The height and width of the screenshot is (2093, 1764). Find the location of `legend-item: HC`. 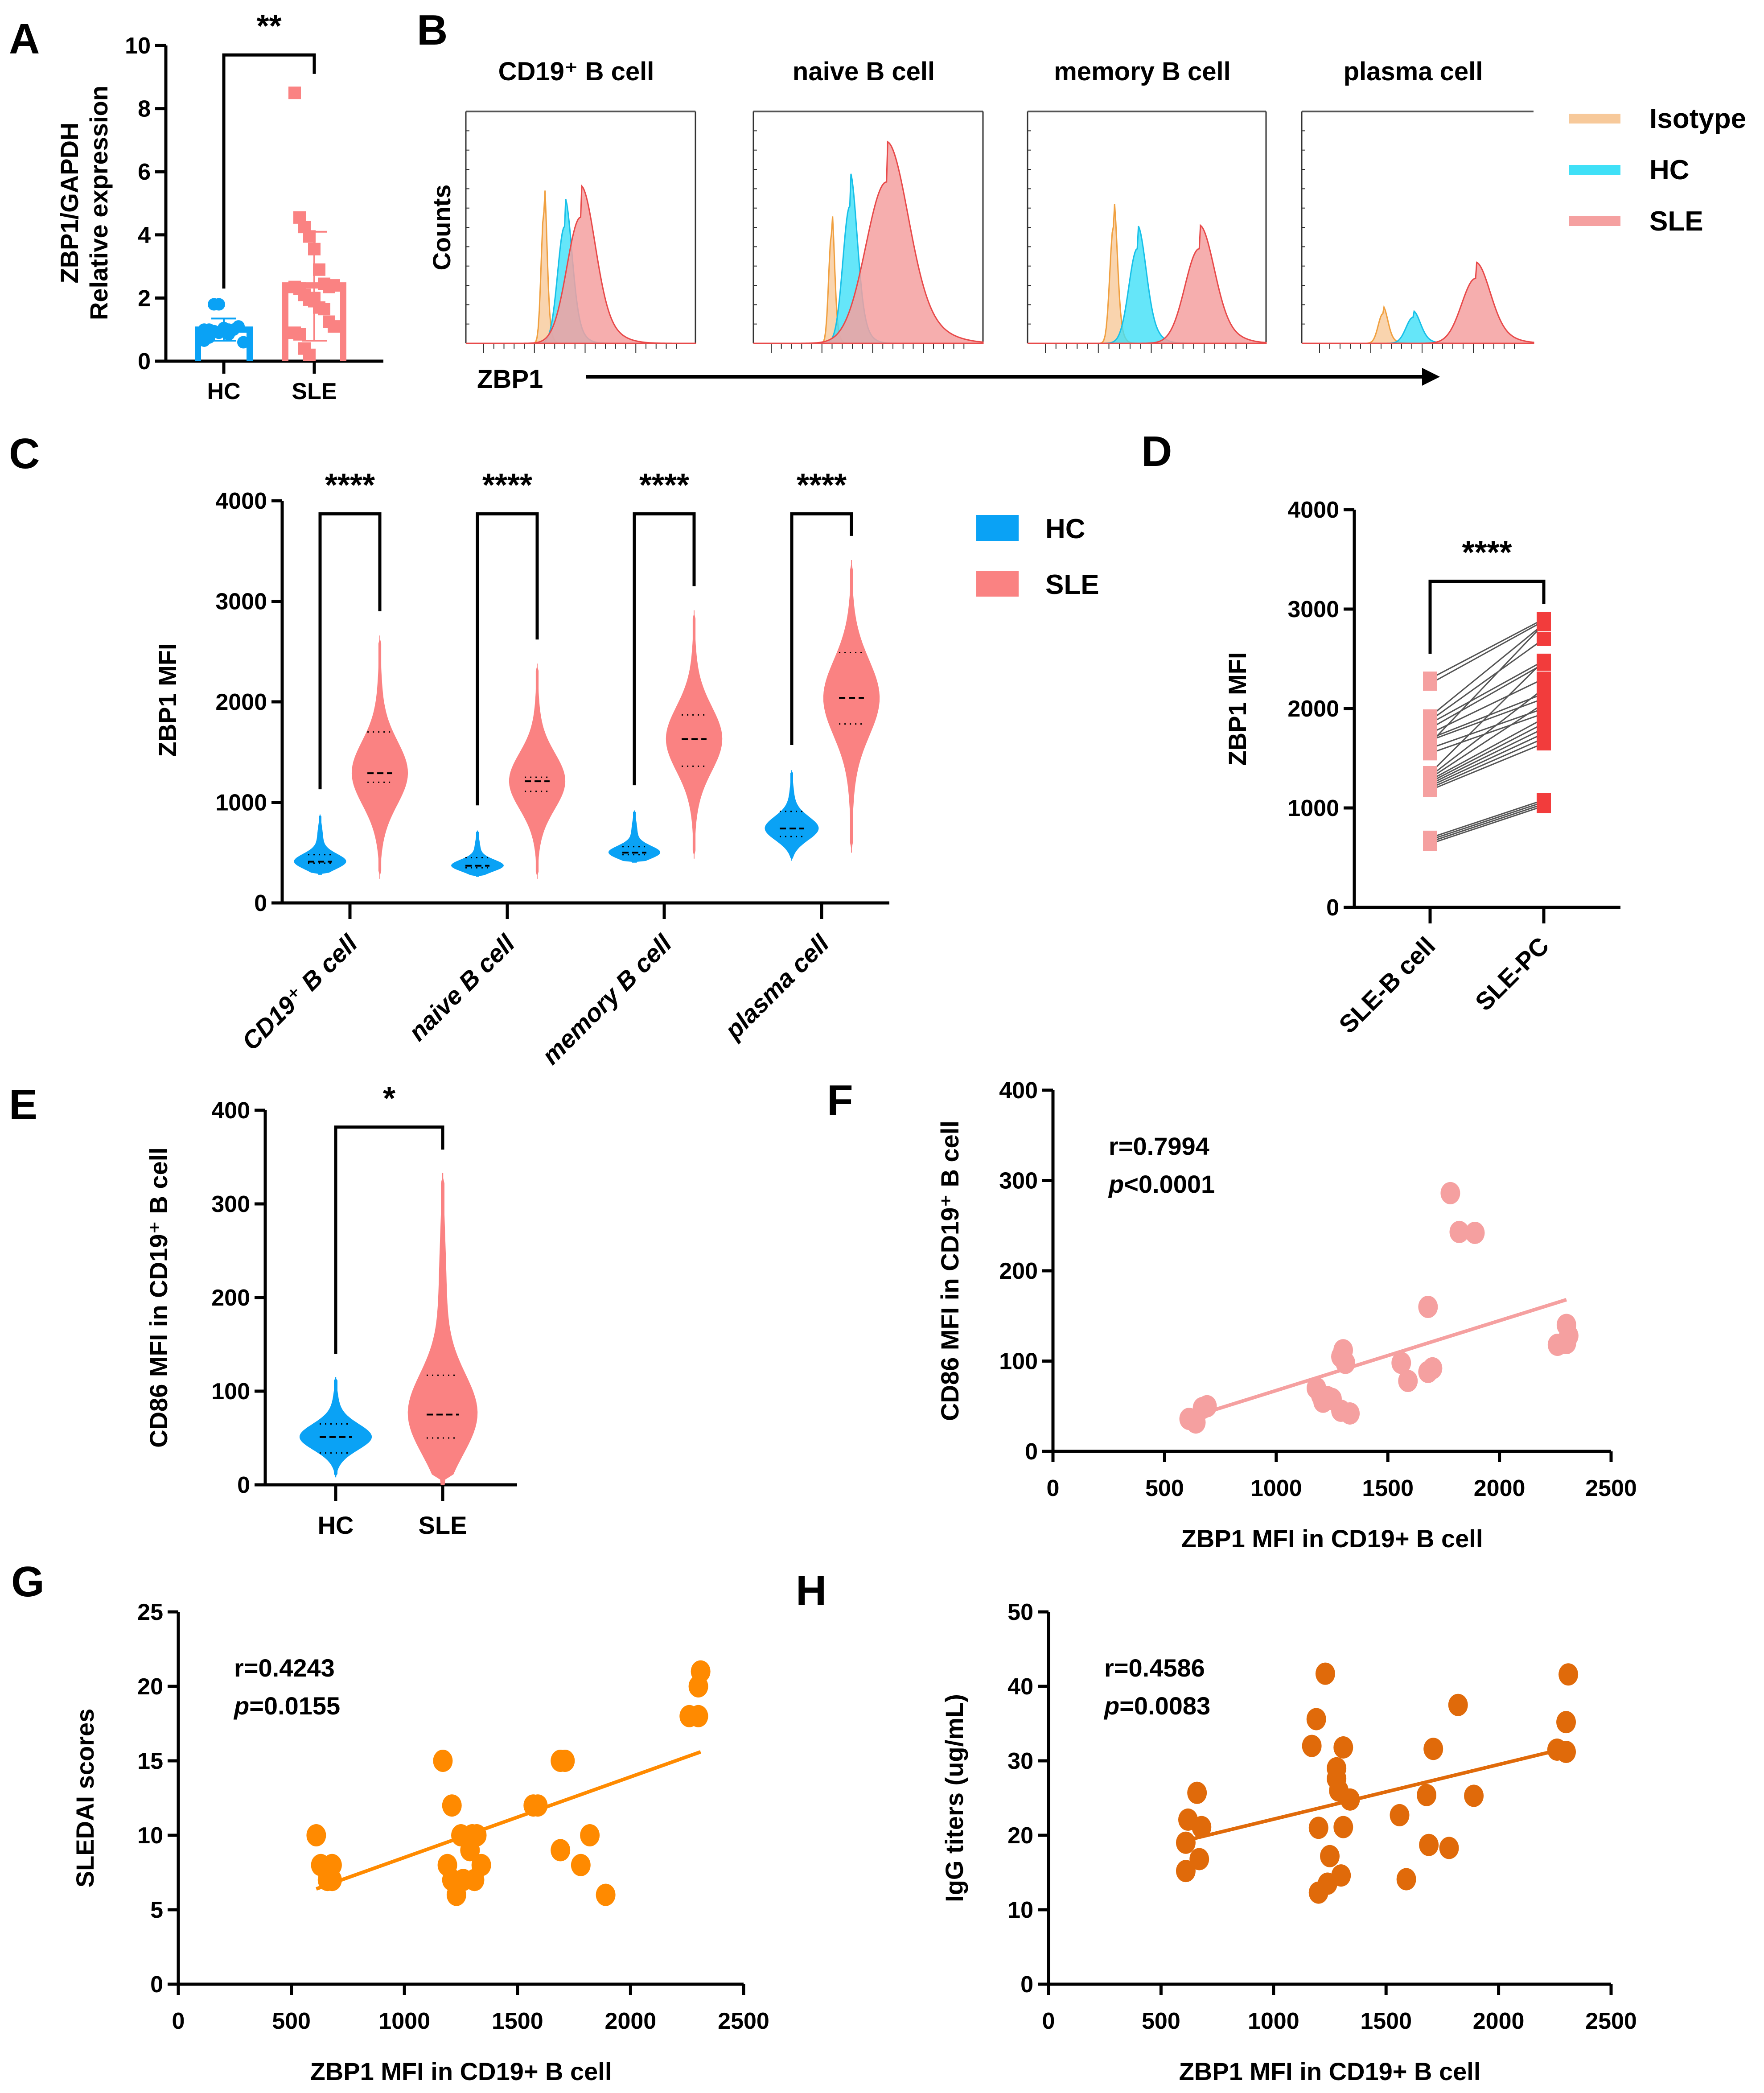

legend-item: HC is located at coordinates (1630, 170).